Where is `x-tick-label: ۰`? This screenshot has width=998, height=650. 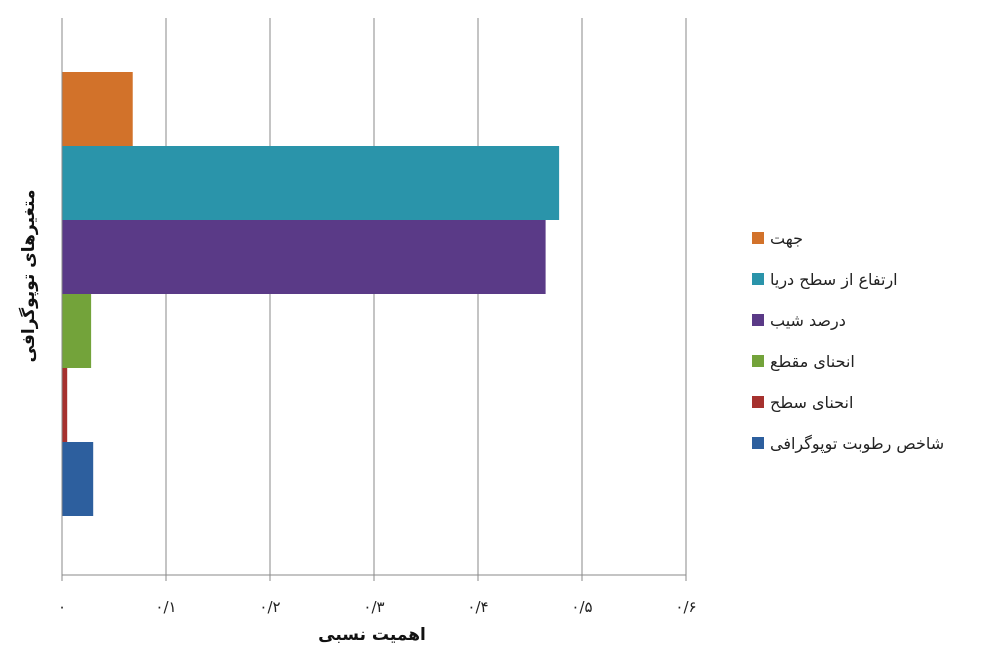
x-tick-label: ۰ is located at coordinates (62, 607).